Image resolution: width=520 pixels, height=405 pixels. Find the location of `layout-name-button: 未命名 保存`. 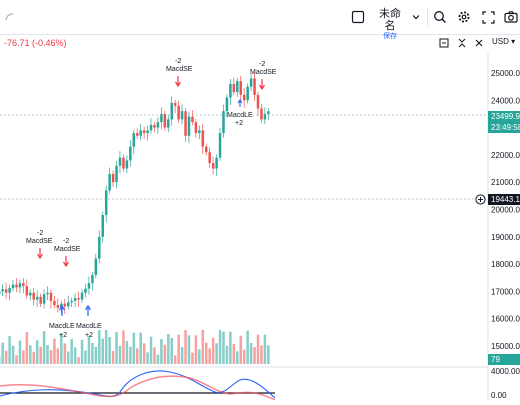

layout-name-button: 未命名 保存 is located at coordinates (390, 24).